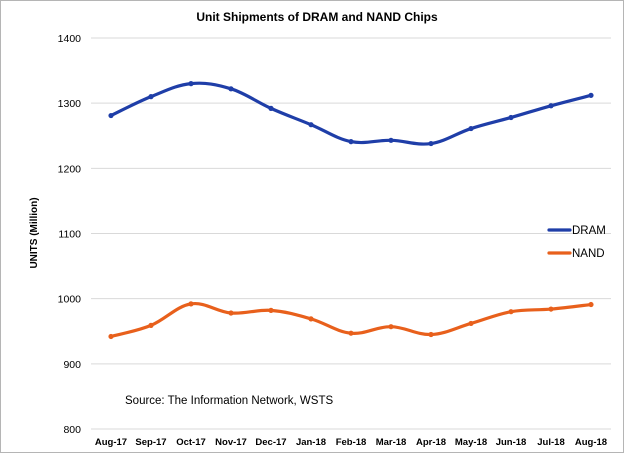  What do you see at coordinates (311, 442) in the screenshot?
I see `x-tick-label: Jan-18` at bounding box center [311, 442].